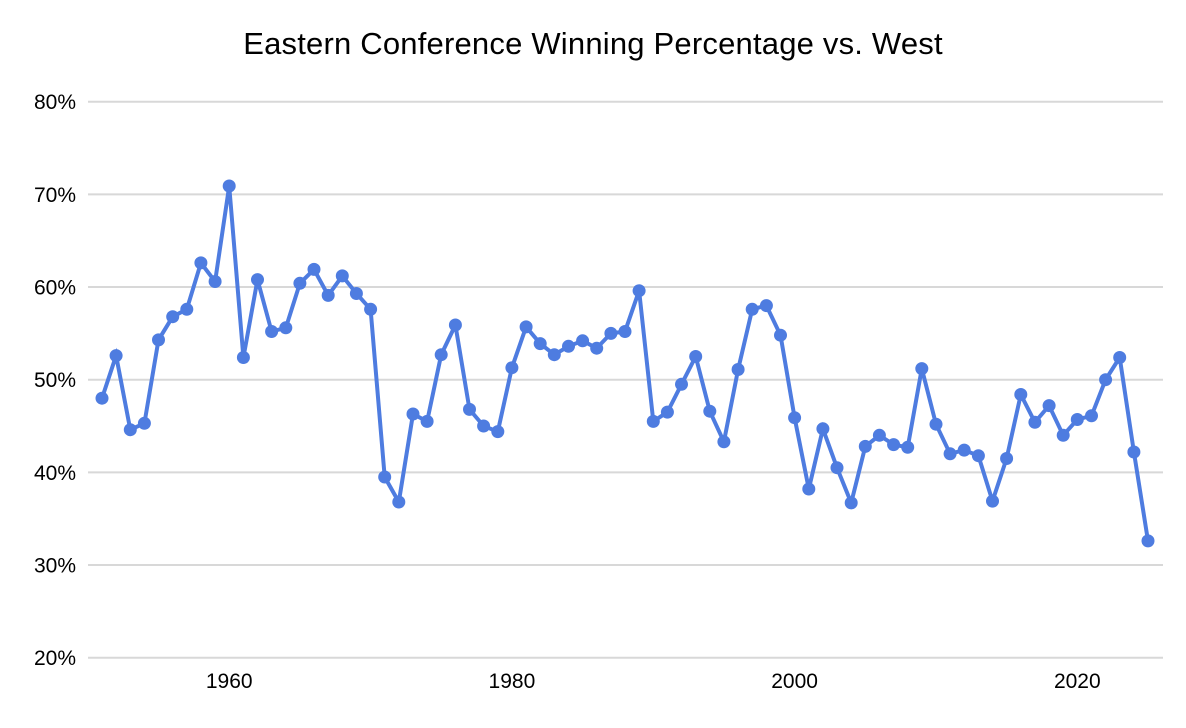  I want to click on y-tick-label: 50%, so click(55, 380).